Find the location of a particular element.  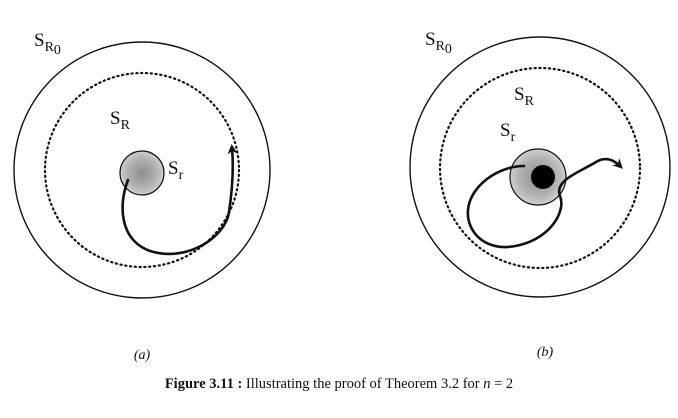

caption-variable: n is located at coordinates (487, 384).